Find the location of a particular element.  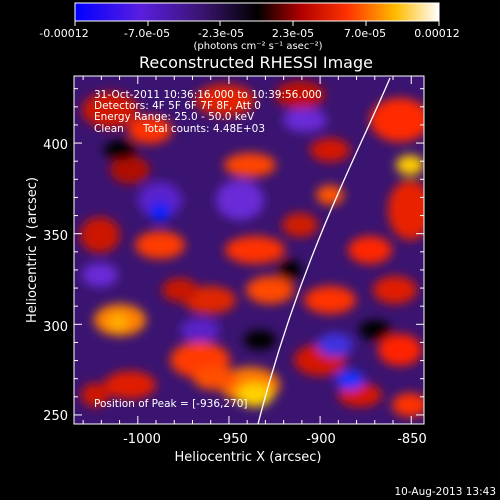

x-tick-label: -850 is located at coordinates (412, 439).